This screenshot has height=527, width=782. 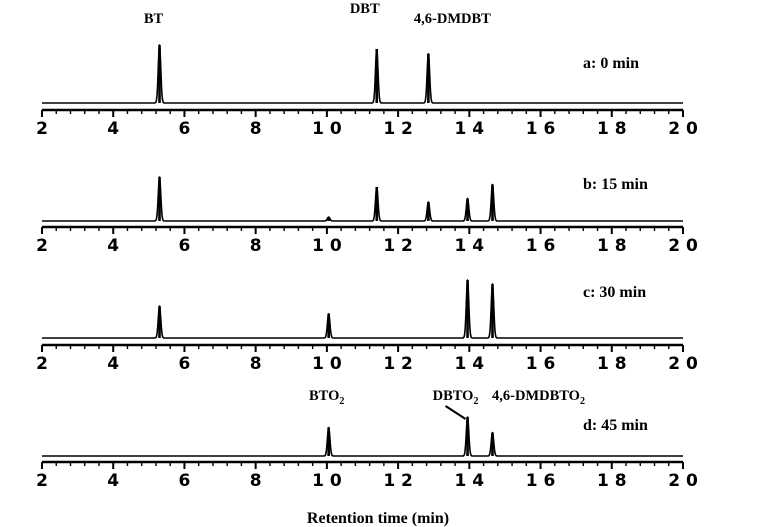 What do you see at coordinates (154, 19) in the screenshot?
I see `peak-annotation: BT` at bounding box center [154, 19].